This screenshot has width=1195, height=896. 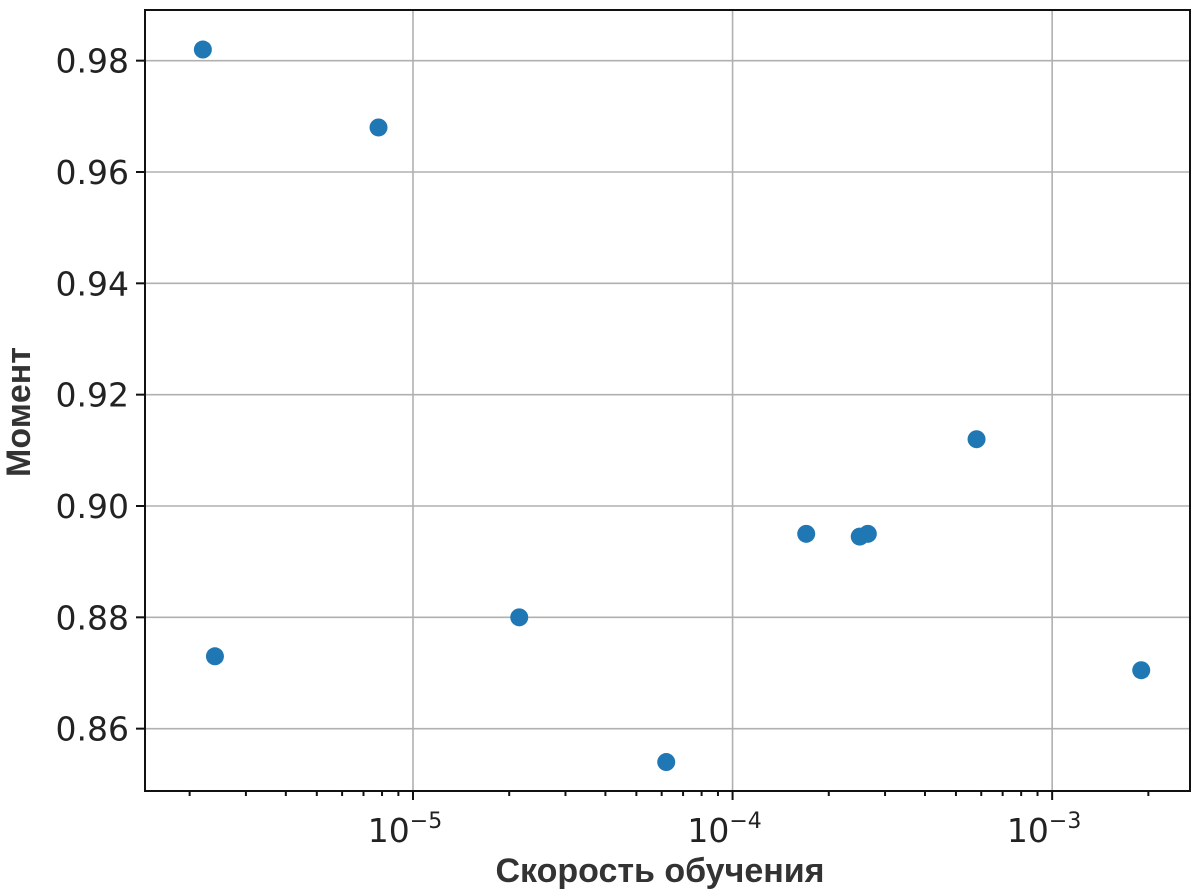 I want to click on x-tick-label-exponent: −5, so click(x=426, y=821).